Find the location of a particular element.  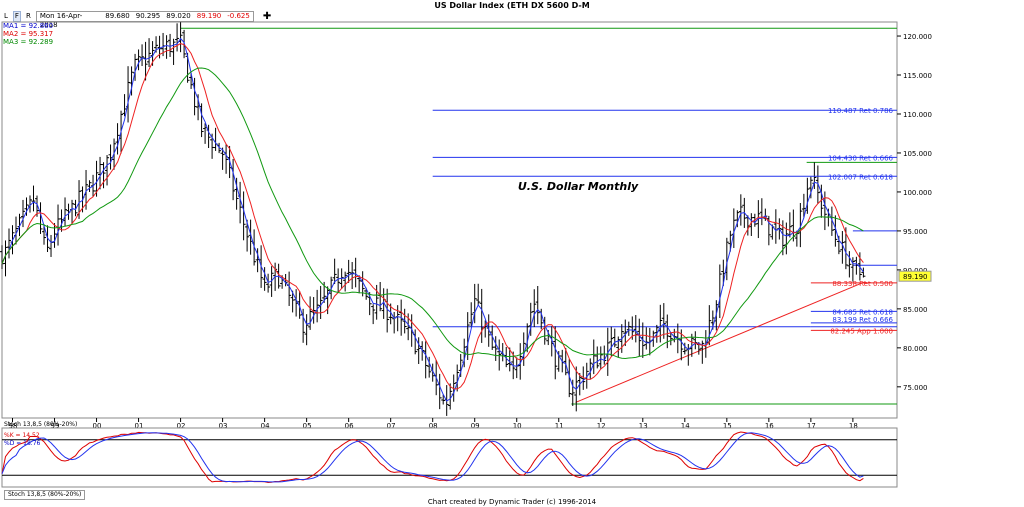

stochastic-legend-label: %K = 14.52 is located at coordinates (22, 435).